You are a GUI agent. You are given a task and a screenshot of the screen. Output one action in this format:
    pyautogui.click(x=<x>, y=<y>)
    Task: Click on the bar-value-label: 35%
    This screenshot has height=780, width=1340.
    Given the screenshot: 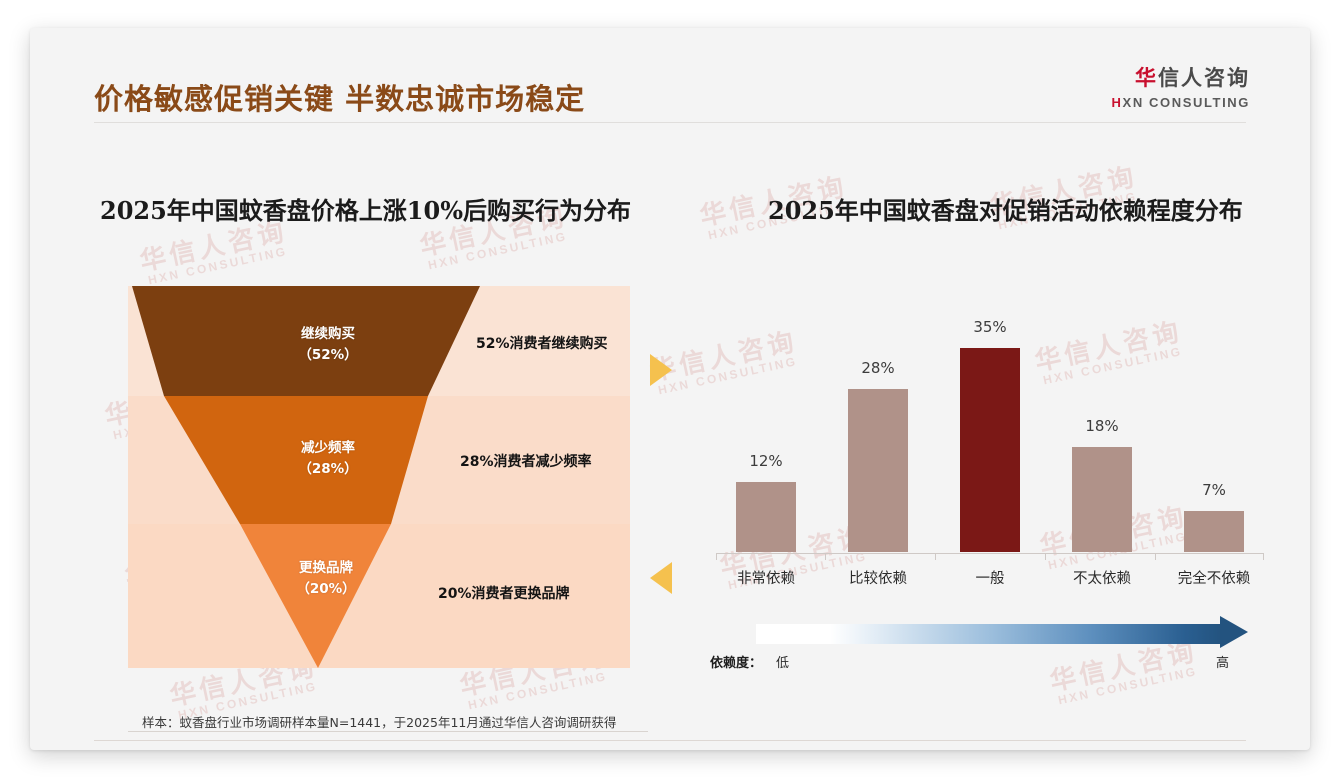 What is the action you would take?
    pyautogui.click(x=990, y=327)
    